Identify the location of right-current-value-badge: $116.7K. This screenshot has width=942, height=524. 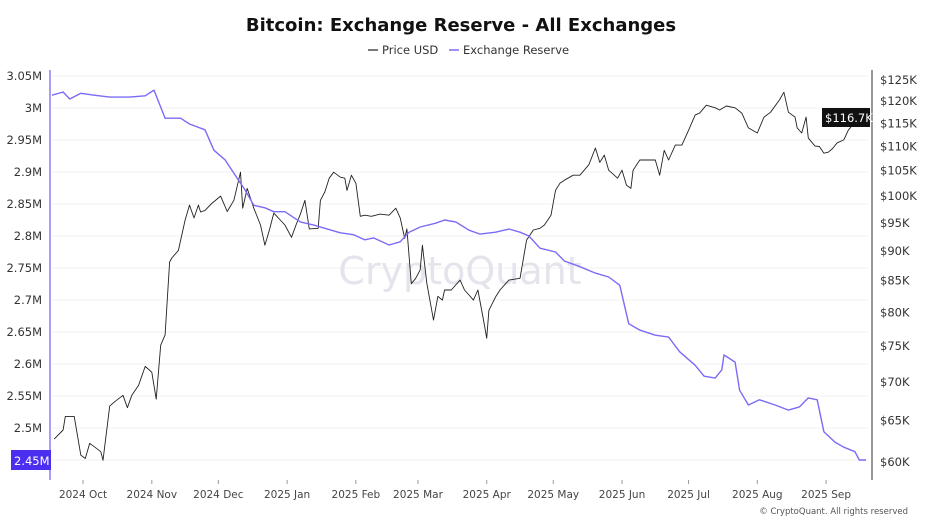
(847, 117).